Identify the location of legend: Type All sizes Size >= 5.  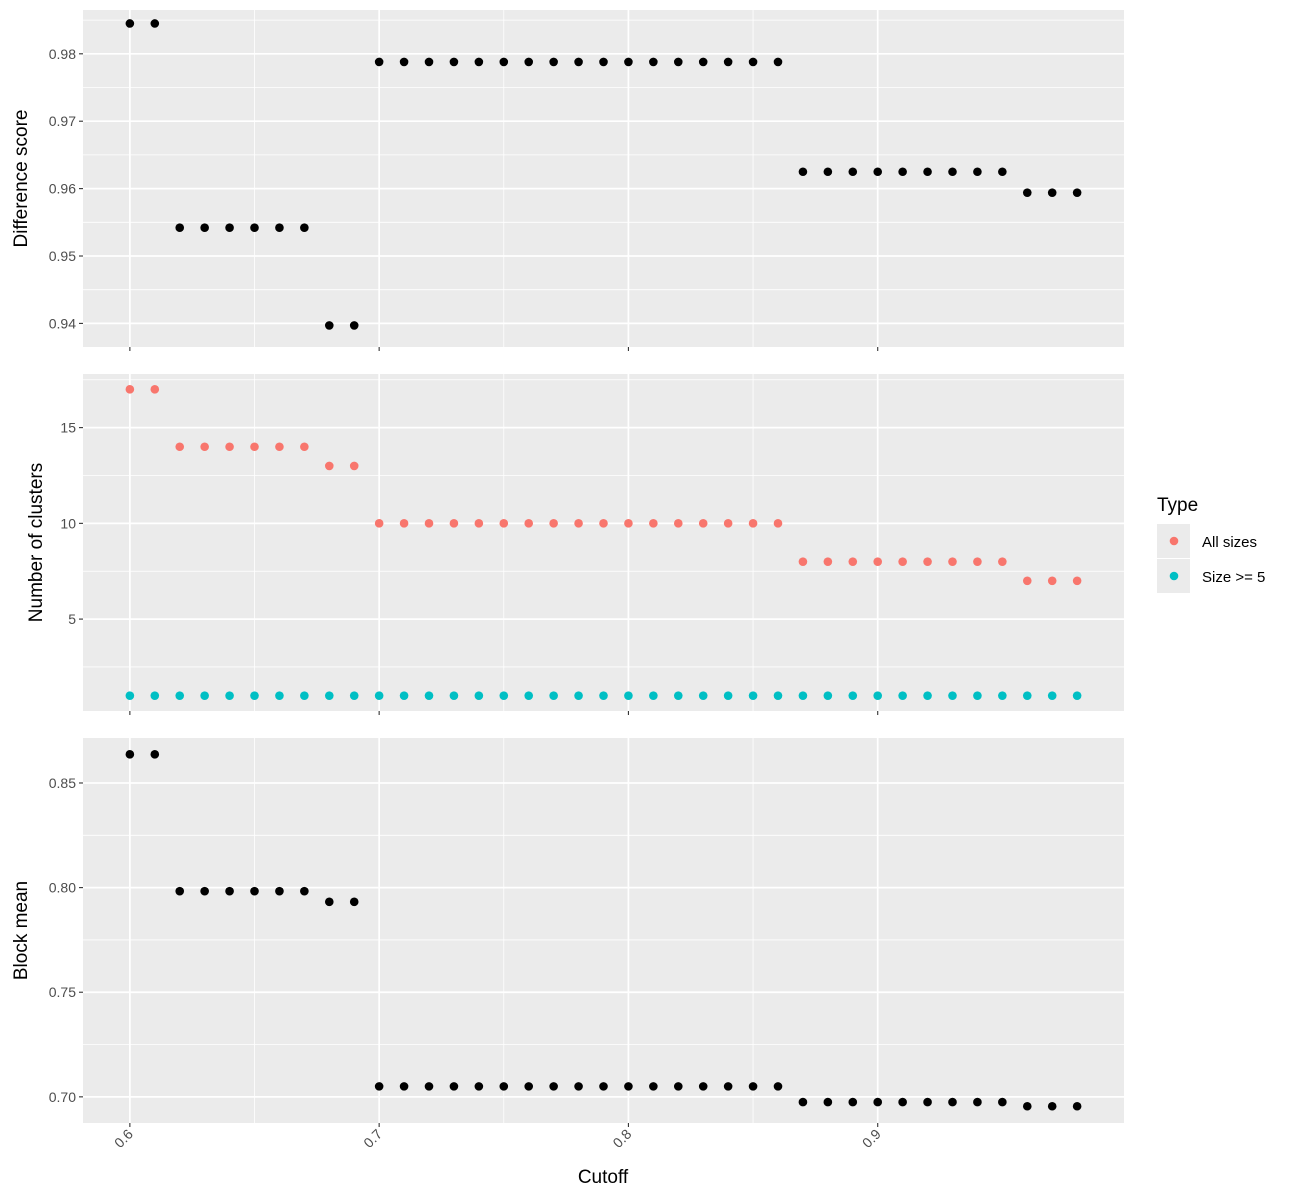
(1211, 544).